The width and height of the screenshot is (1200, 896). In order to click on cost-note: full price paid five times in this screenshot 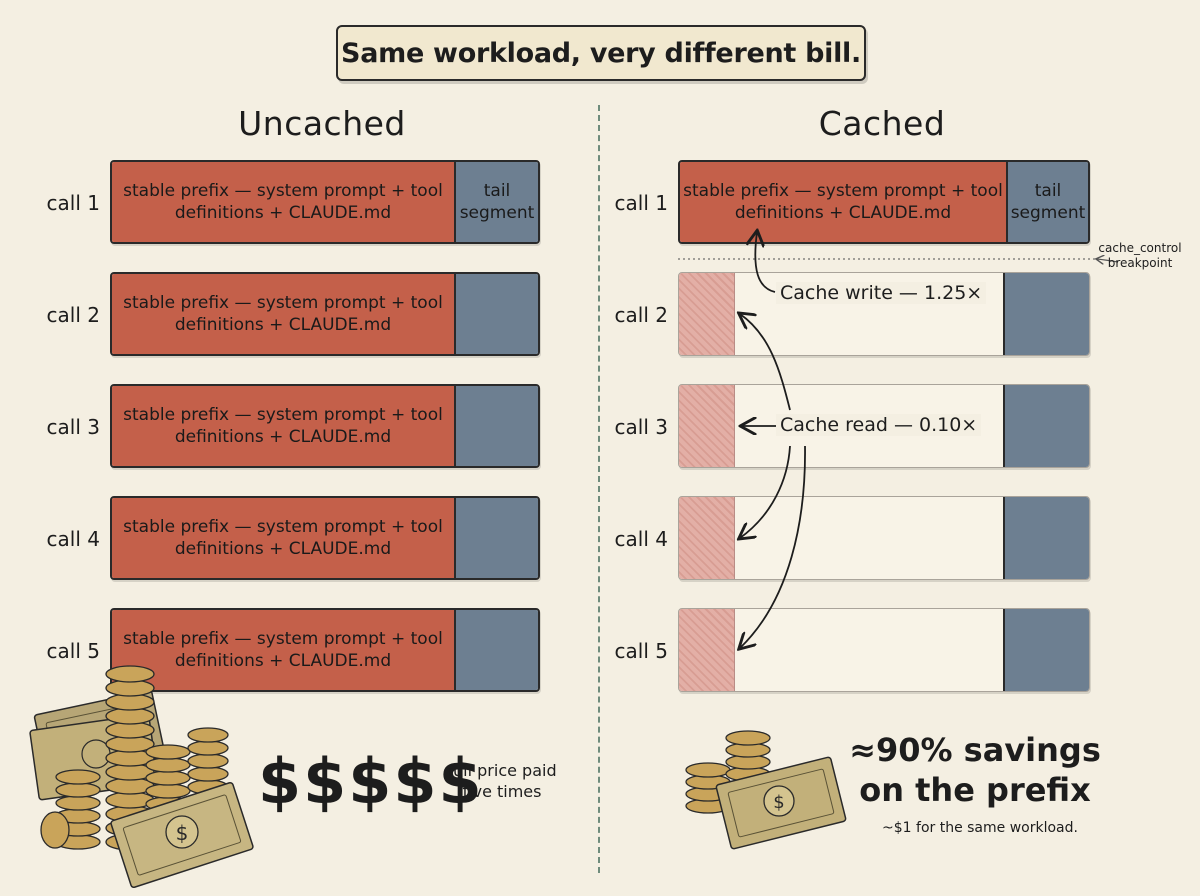, I will do `click(502, 781)`.